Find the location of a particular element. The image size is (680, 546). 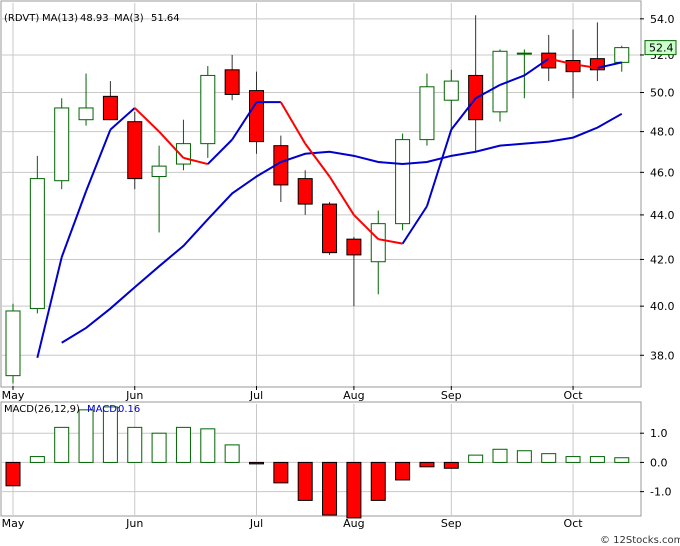

macd-label: MACD: is located at coordinates (103, 409).